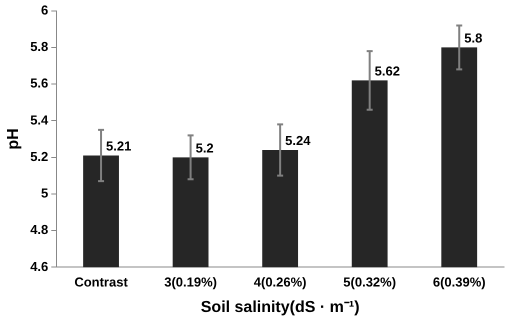 The height and width of the screenshot is (321, 518). What do you see at coordinates (39, 266) in the screenshot?
I see `y-tick-label: 4.6` at bounding box center [39, 266].